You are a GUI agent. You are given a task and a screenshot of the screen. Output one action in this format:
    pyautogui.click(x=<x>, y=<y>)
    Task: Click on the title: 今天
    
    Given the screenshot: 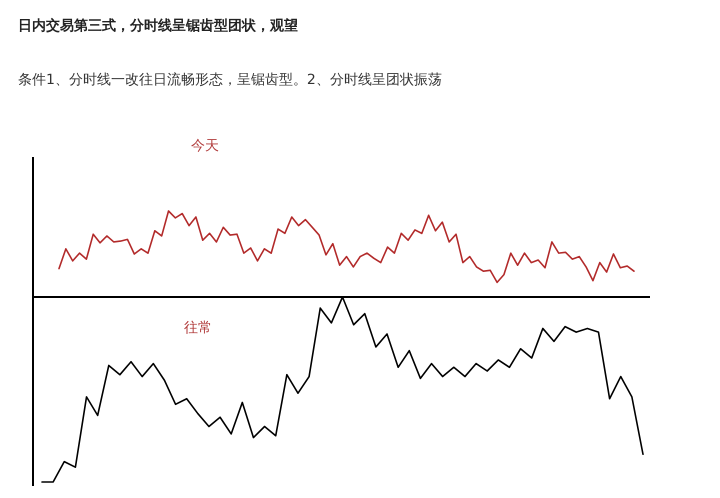 What is the action you would take?
    pyautogui.click(x=205, y=146)
    